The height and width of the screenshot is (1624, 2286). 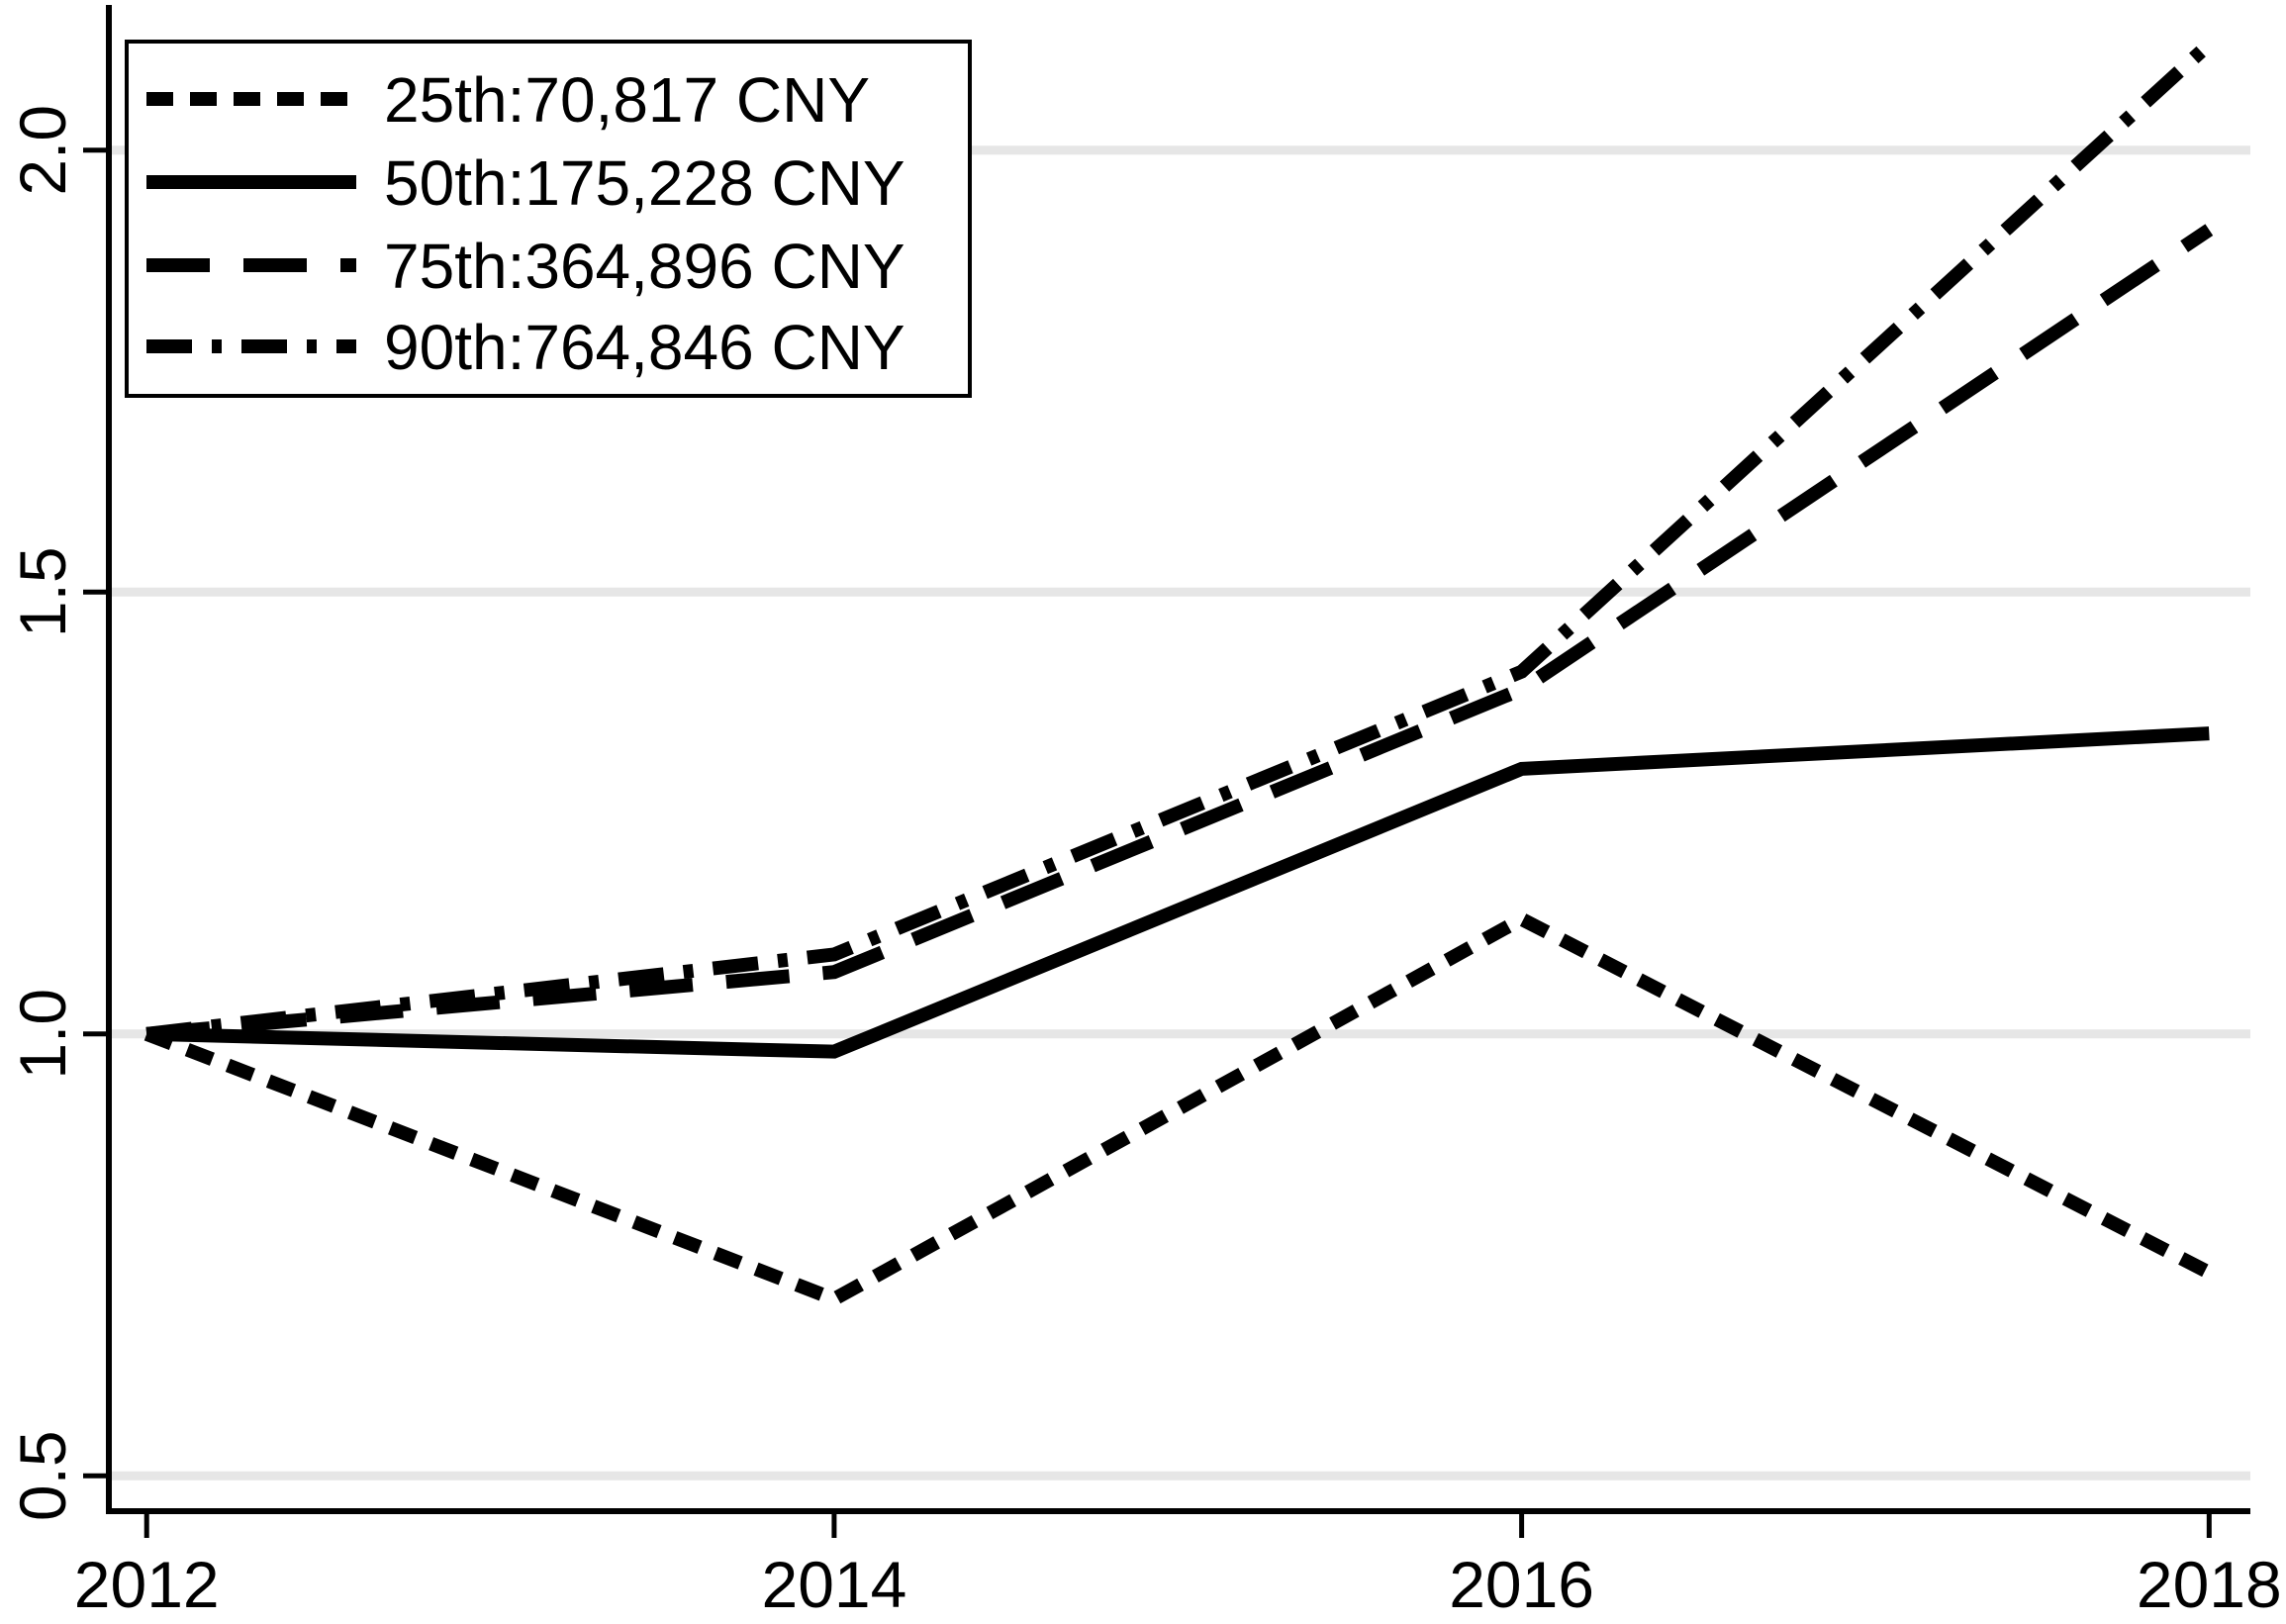 I want to click on x-tick-label: 2018, so click(x=2209, y=1584).